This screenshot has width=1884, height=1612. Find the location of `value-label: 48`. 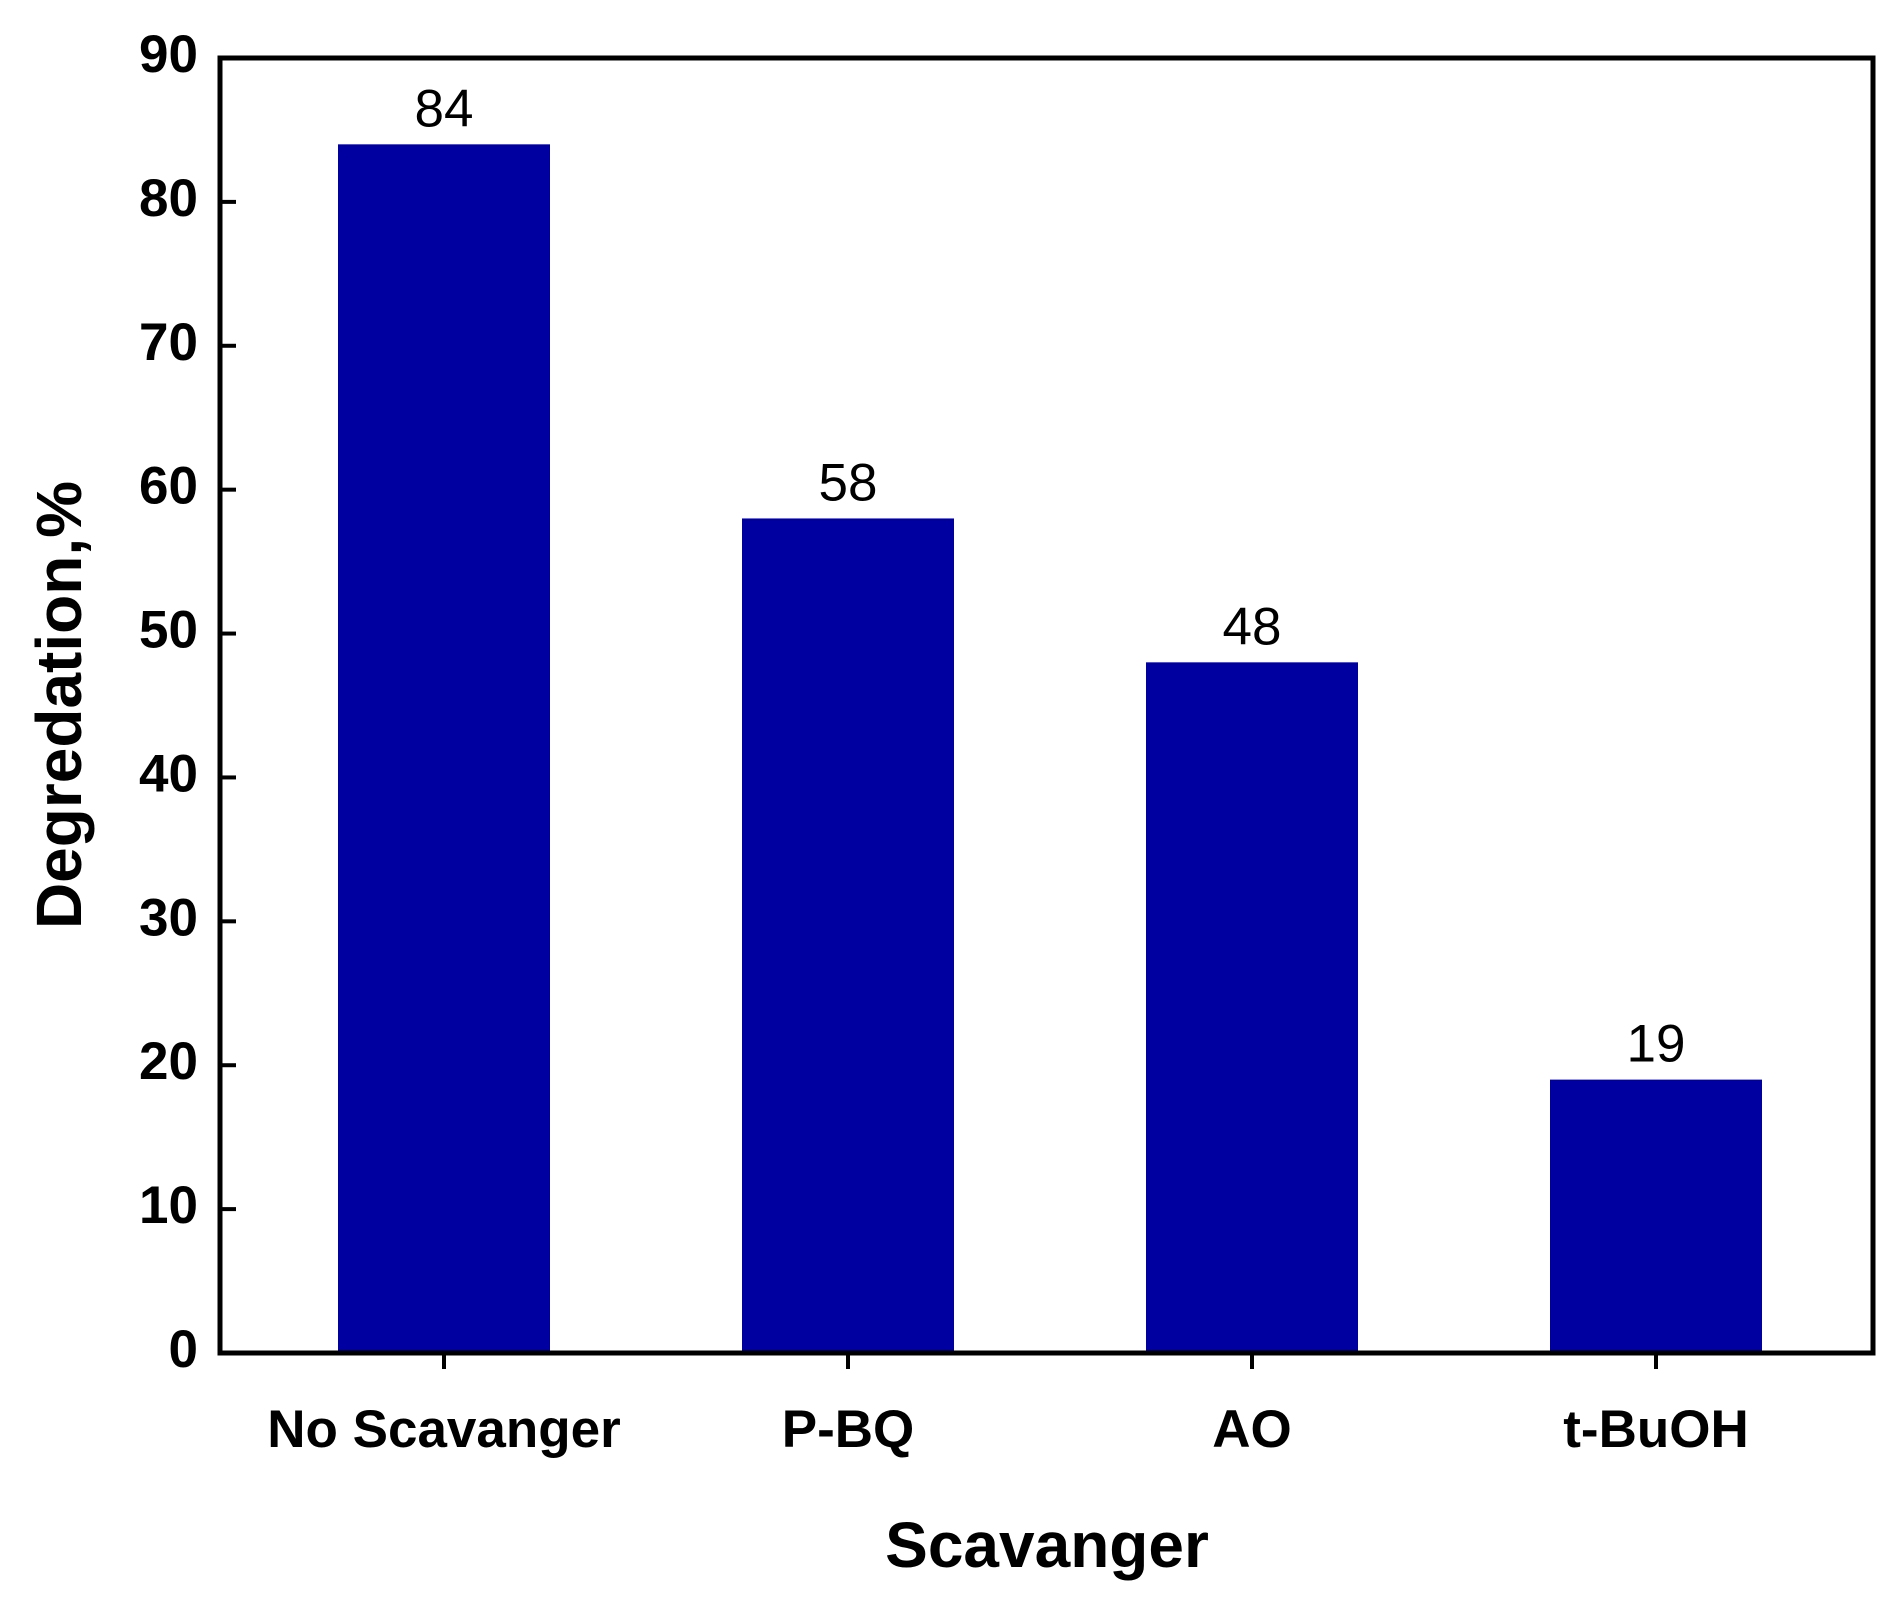

value-label: 48 is located at coordinates (1252, 626).